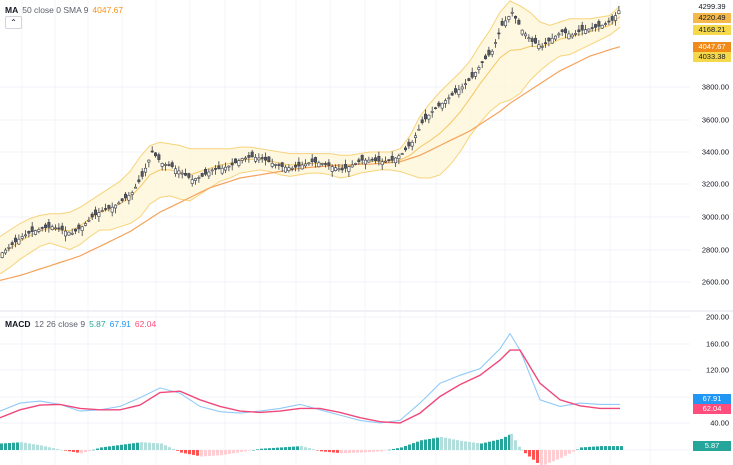 This screenshot has height=465, width=733. I want to click on price-tag: 4033.38, so click(712, 57).